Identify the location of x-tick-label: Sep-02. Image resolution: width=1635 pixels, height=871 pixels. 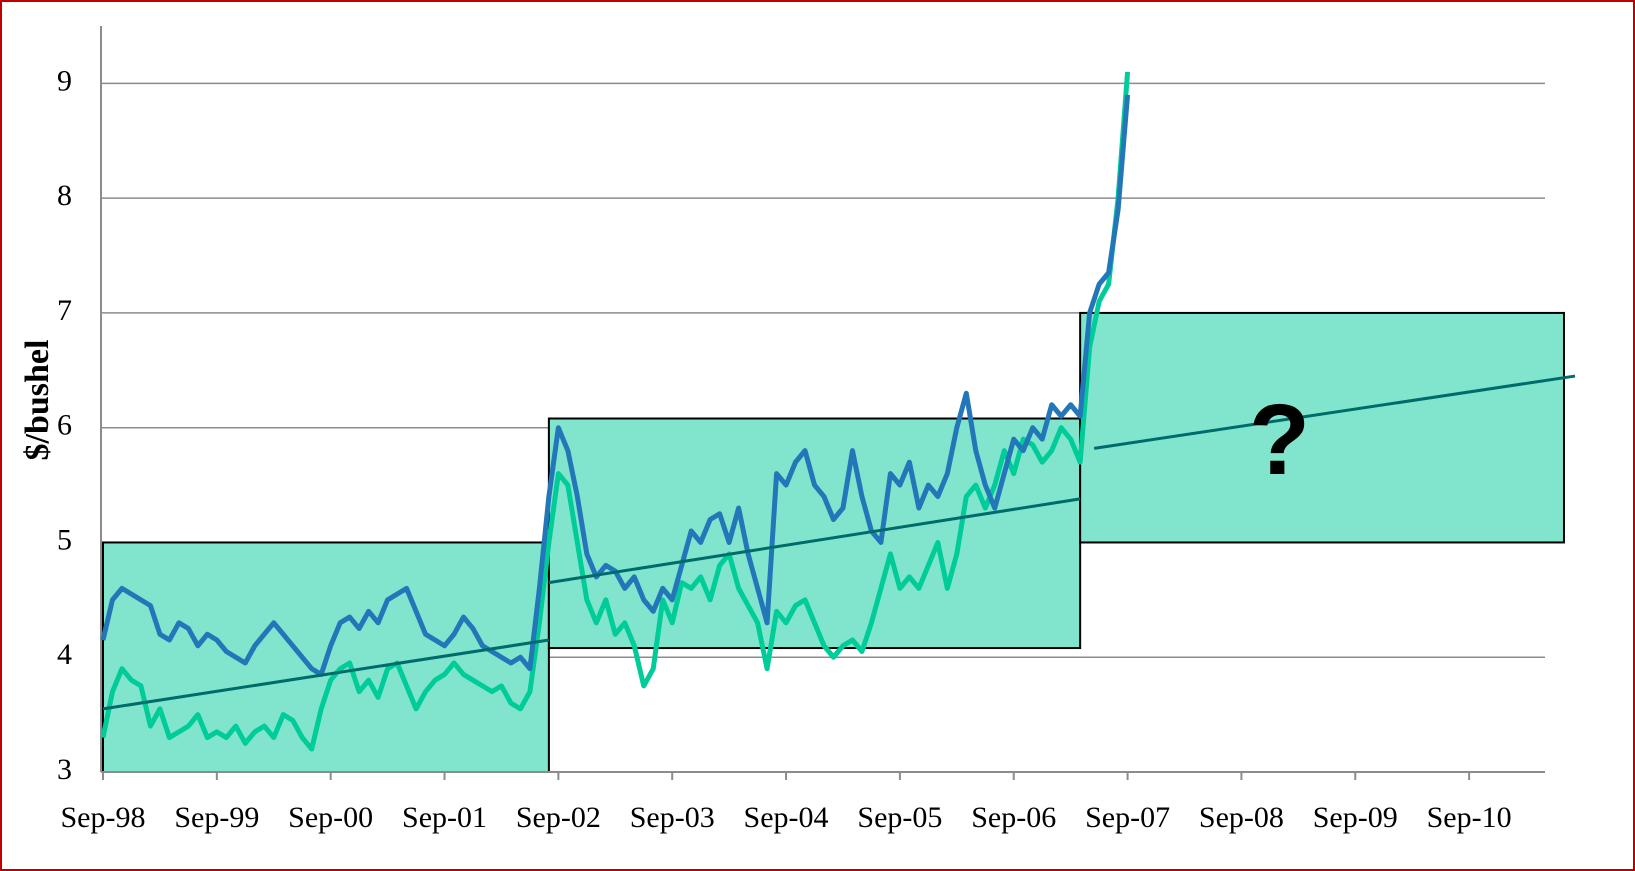
(558, 817).